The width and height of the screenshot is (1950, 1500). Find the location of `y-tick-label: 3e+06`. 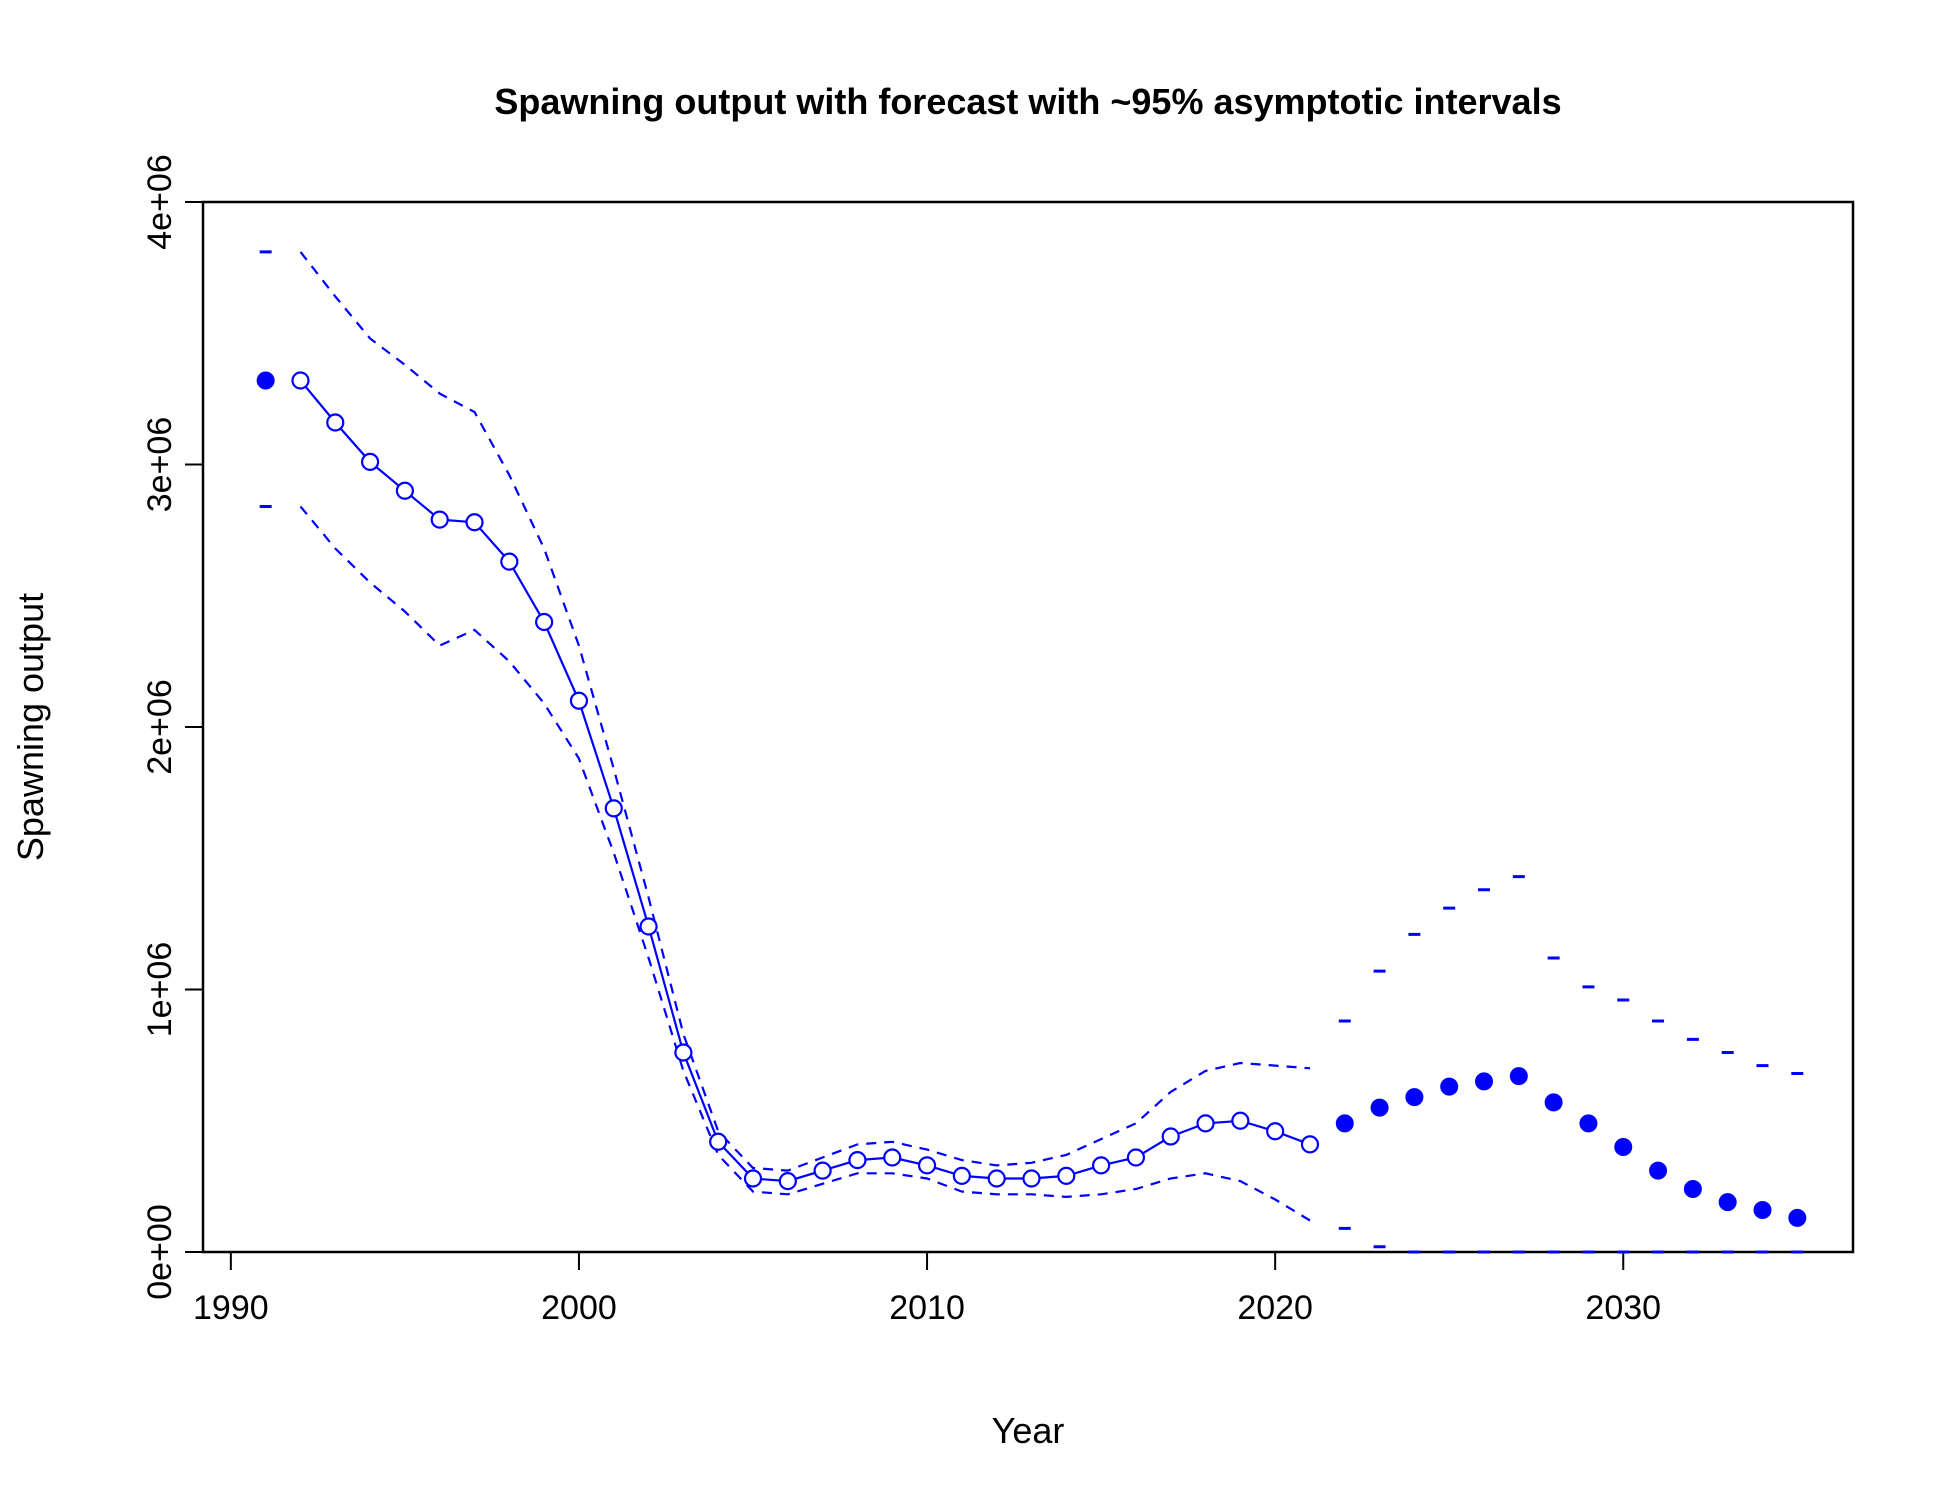

y-tick-label: 3e+06 is located at coordinates (160, 465).